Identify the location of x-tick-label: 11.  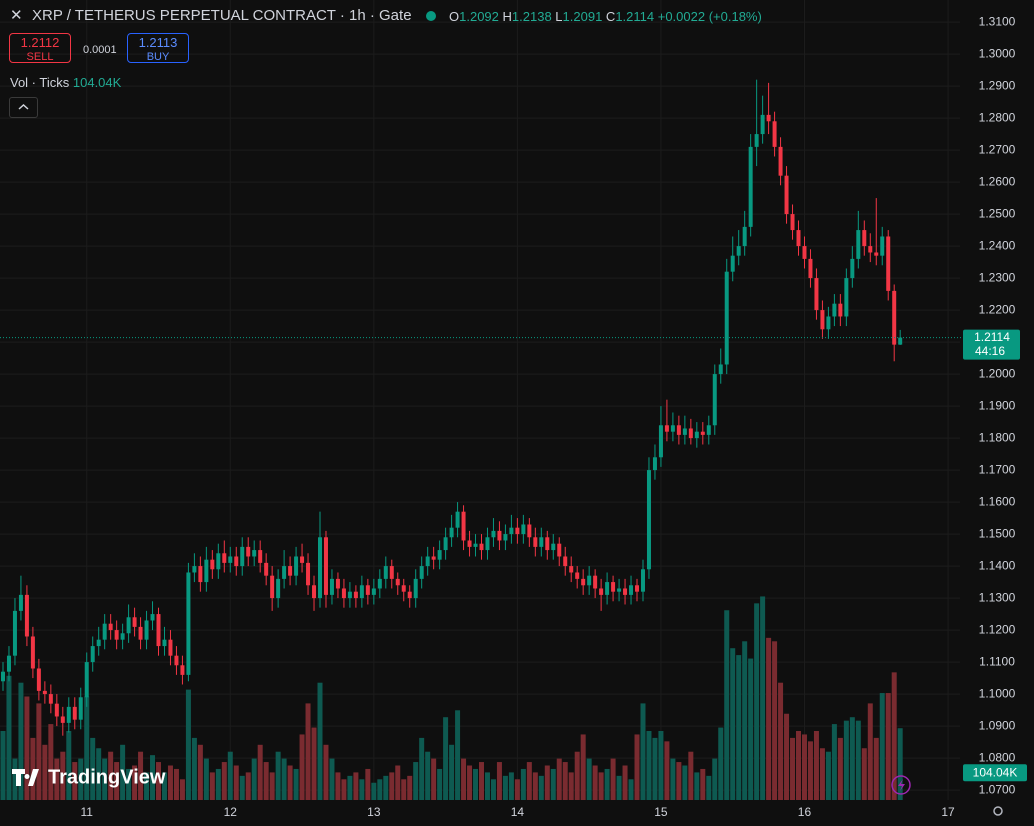
(86, 812).